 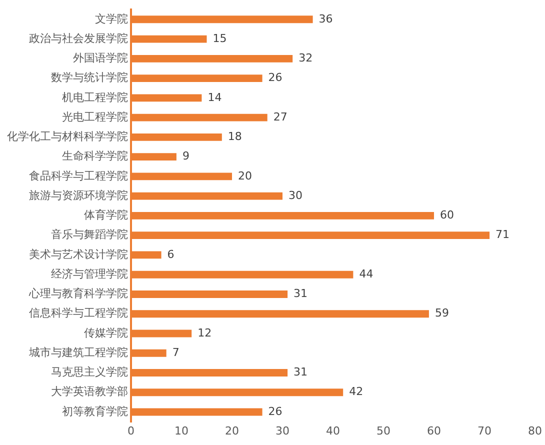 I want to click on y-tick-label: 体育学院, so click(x=106, y=215).